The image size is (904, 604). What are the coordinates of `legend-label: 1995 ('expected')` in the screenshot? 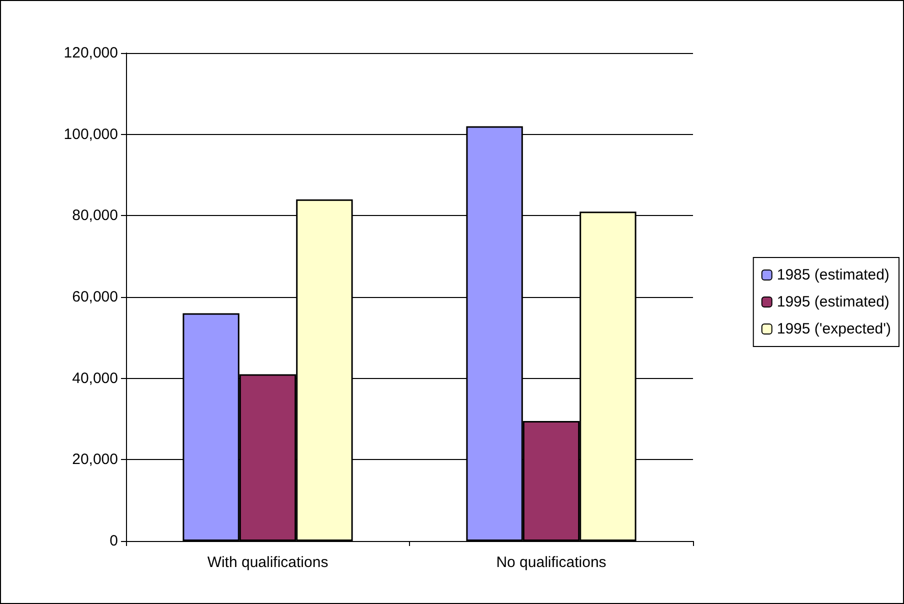 It's located at (834, 329).